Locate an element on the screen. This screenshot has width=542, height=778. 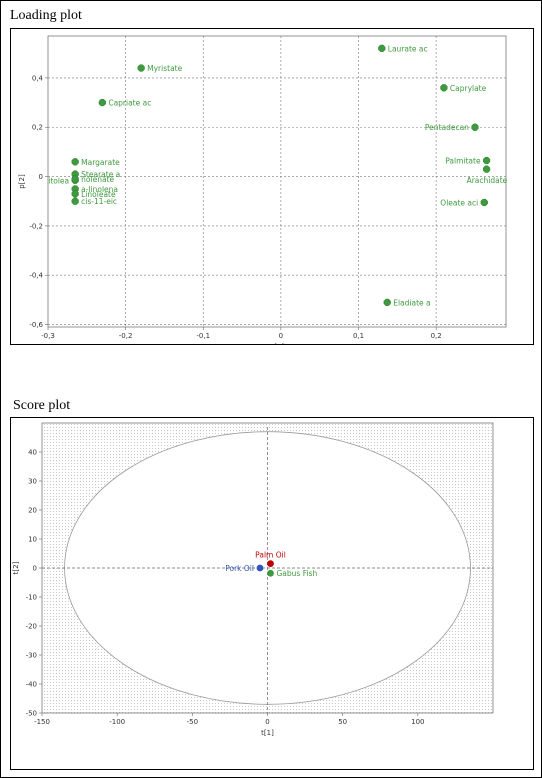
point-label: Caprylate is located at coordinates (468, 88).